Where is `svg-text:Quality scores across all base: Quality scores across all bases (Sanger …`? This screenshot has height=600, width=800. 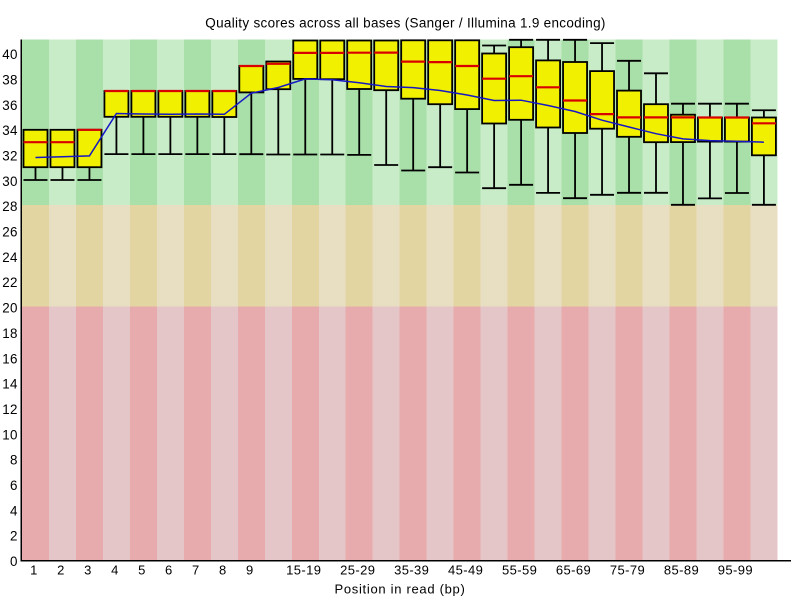
svg-text:Quality scores across all base: Quality scores across all bases (Sanger … is located at coordinates (405, 23).